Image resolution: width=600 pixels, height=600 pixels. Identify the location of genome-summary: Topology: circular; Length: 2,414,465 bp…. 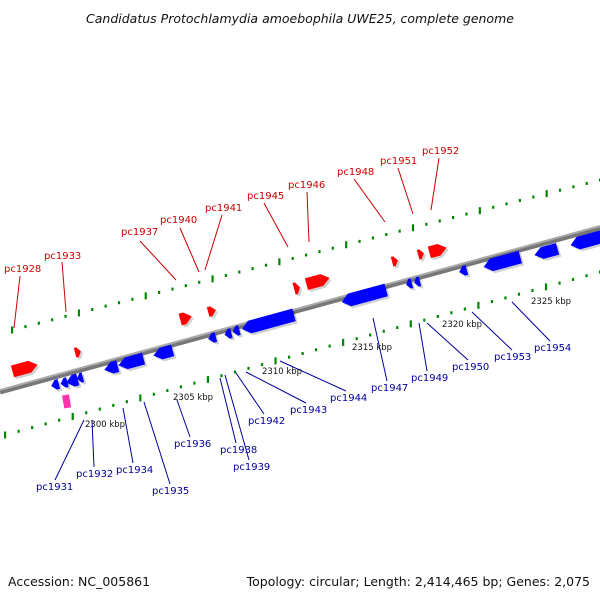
(418, 581).